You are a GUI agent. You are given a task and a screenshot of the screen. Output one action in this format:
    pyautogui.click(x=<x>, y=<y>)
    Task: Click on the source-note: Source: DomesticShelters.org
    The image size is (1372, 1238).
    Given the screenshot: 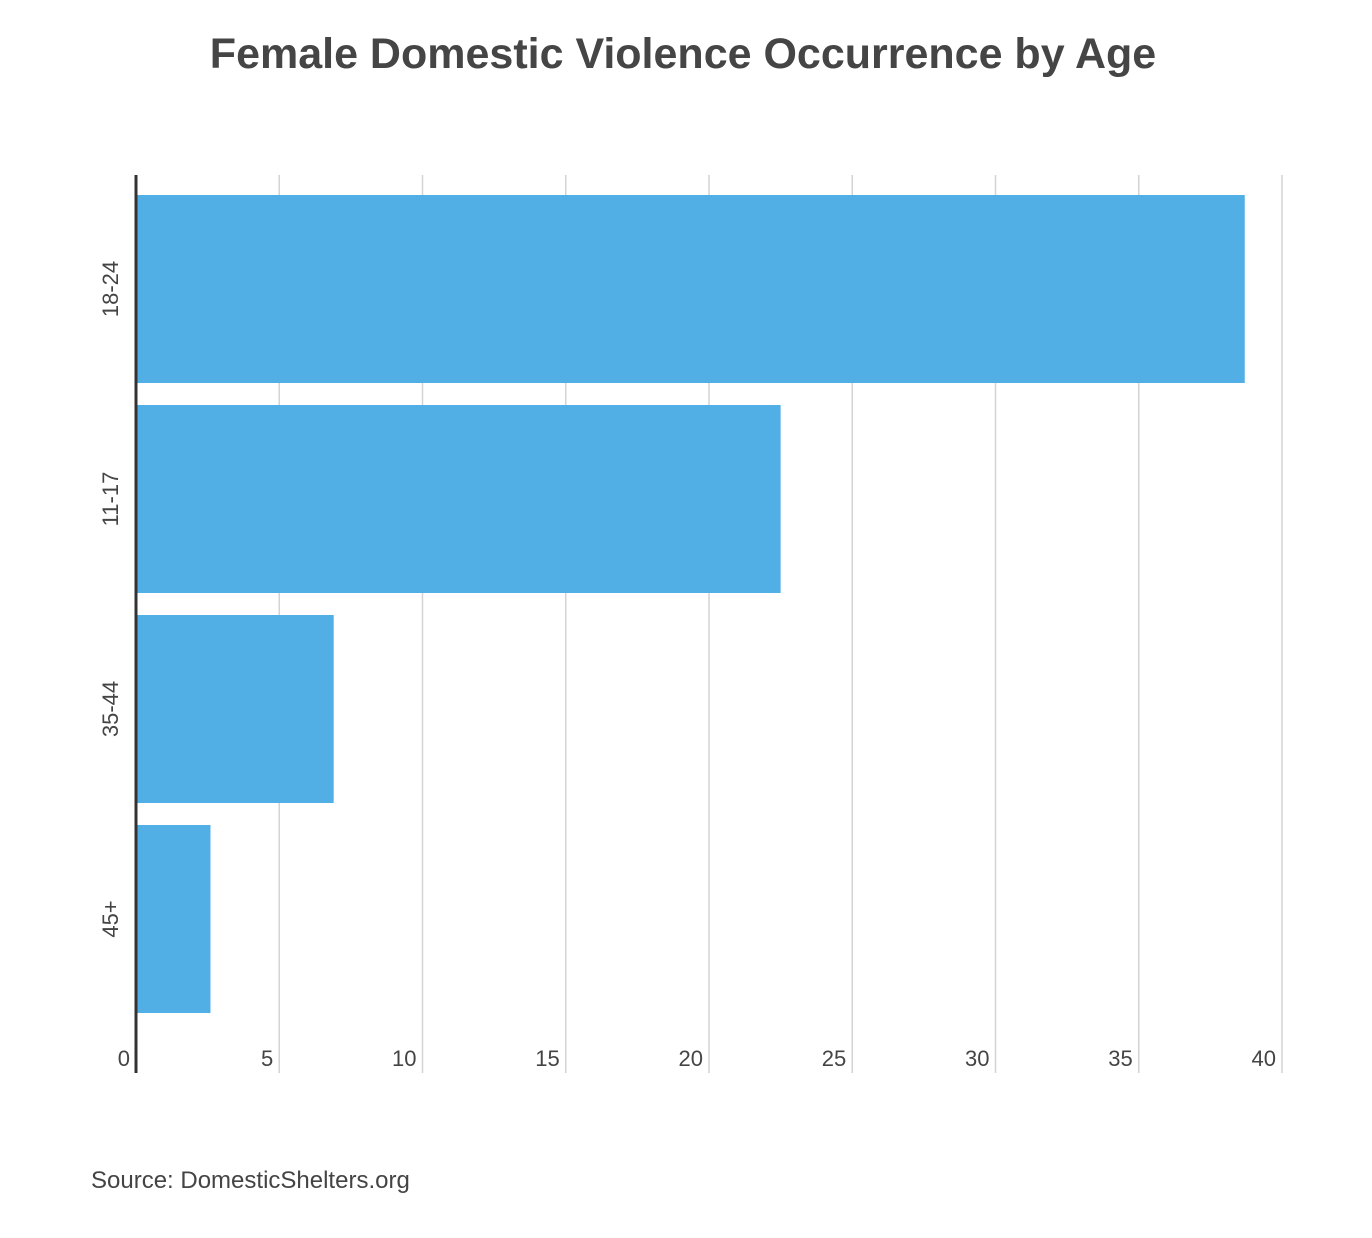 What is the action you would take?
    pyautogui.click(x=250, y=1180)
    